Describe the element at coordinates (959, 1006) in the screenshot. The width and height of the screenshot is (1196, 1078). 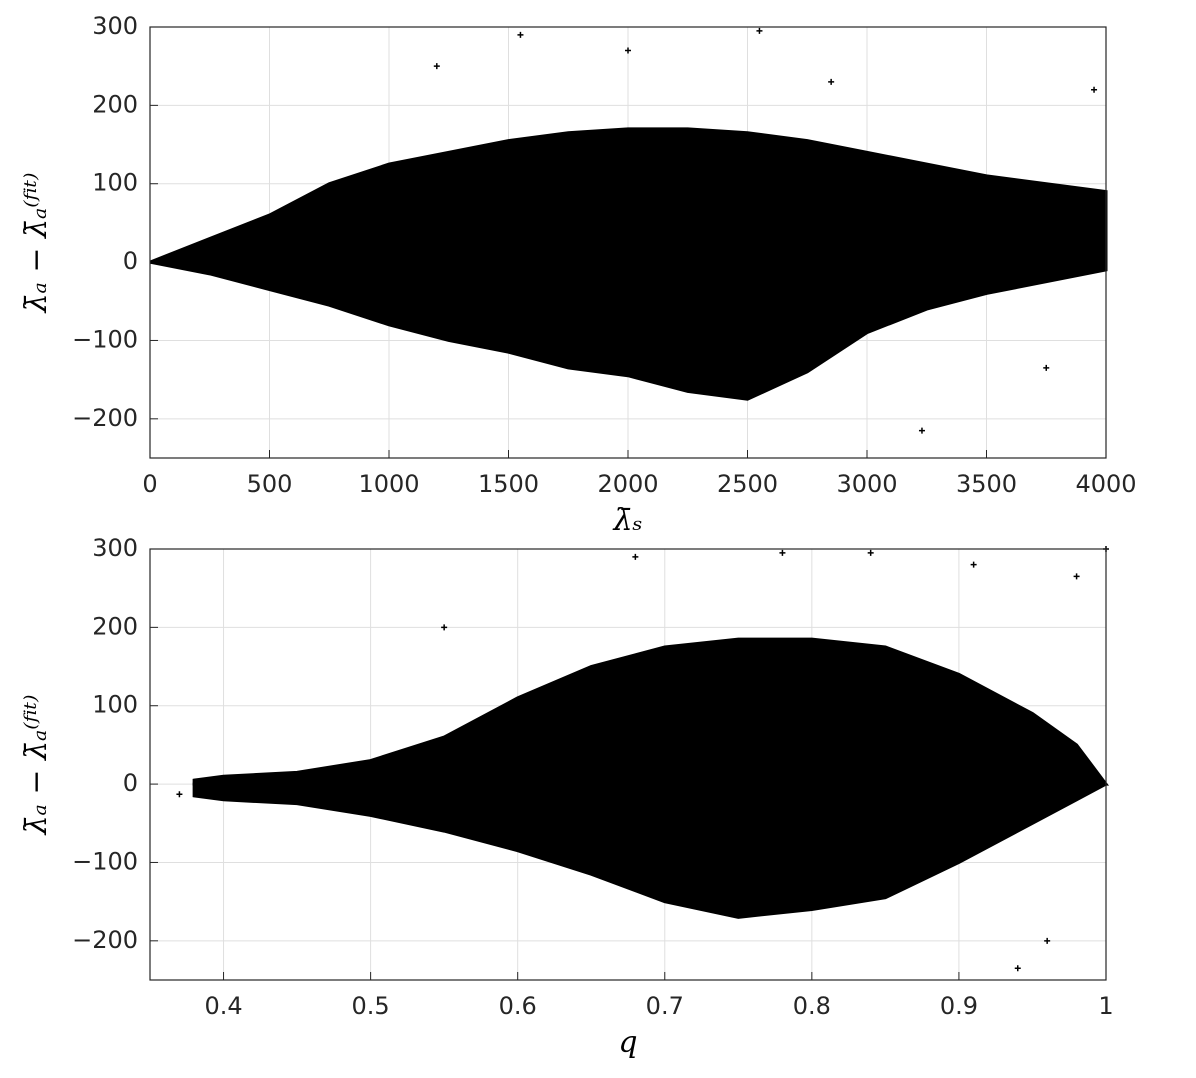
I see `x-tick-label: 0.9` at that location.